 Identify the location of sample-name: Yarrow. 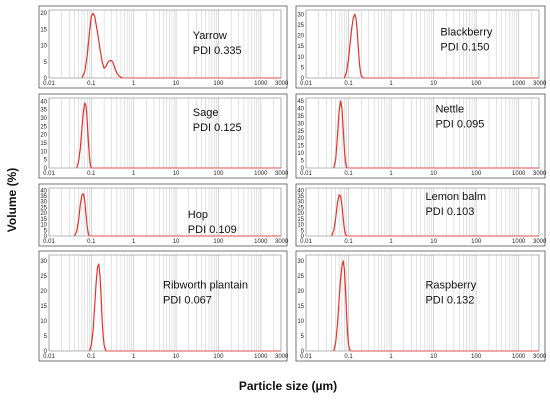
(210, 36).